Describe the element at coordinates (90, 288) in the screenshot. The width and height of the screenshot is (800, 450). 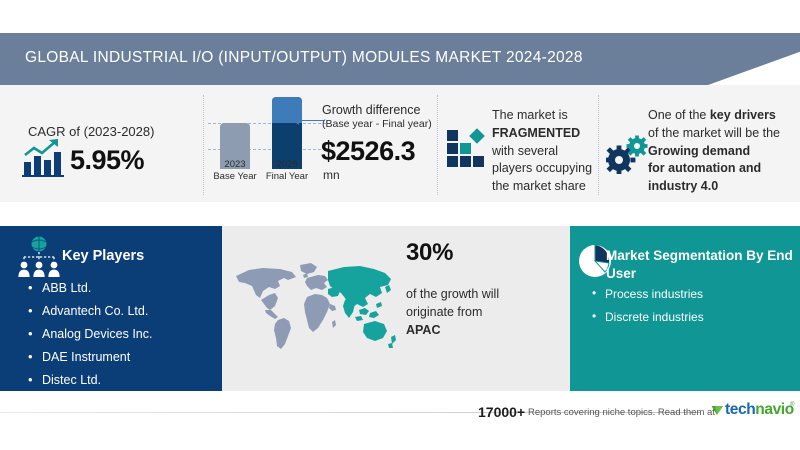
I see `list-item: ABB Ltd.` at that location.